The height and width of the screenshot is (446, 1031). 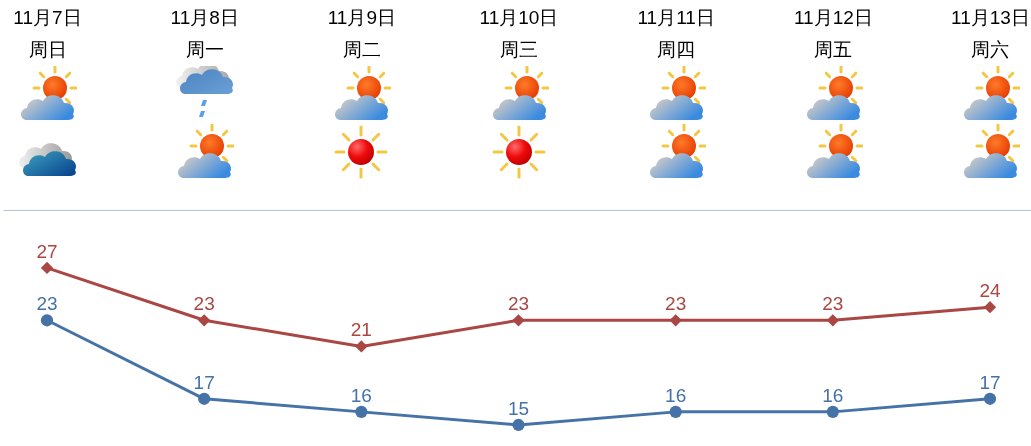 What do you see at coordinates (361, 33) in the screenshot?
I see `x-tick-label: 11月9日周二` at bounding box center [361, 33].